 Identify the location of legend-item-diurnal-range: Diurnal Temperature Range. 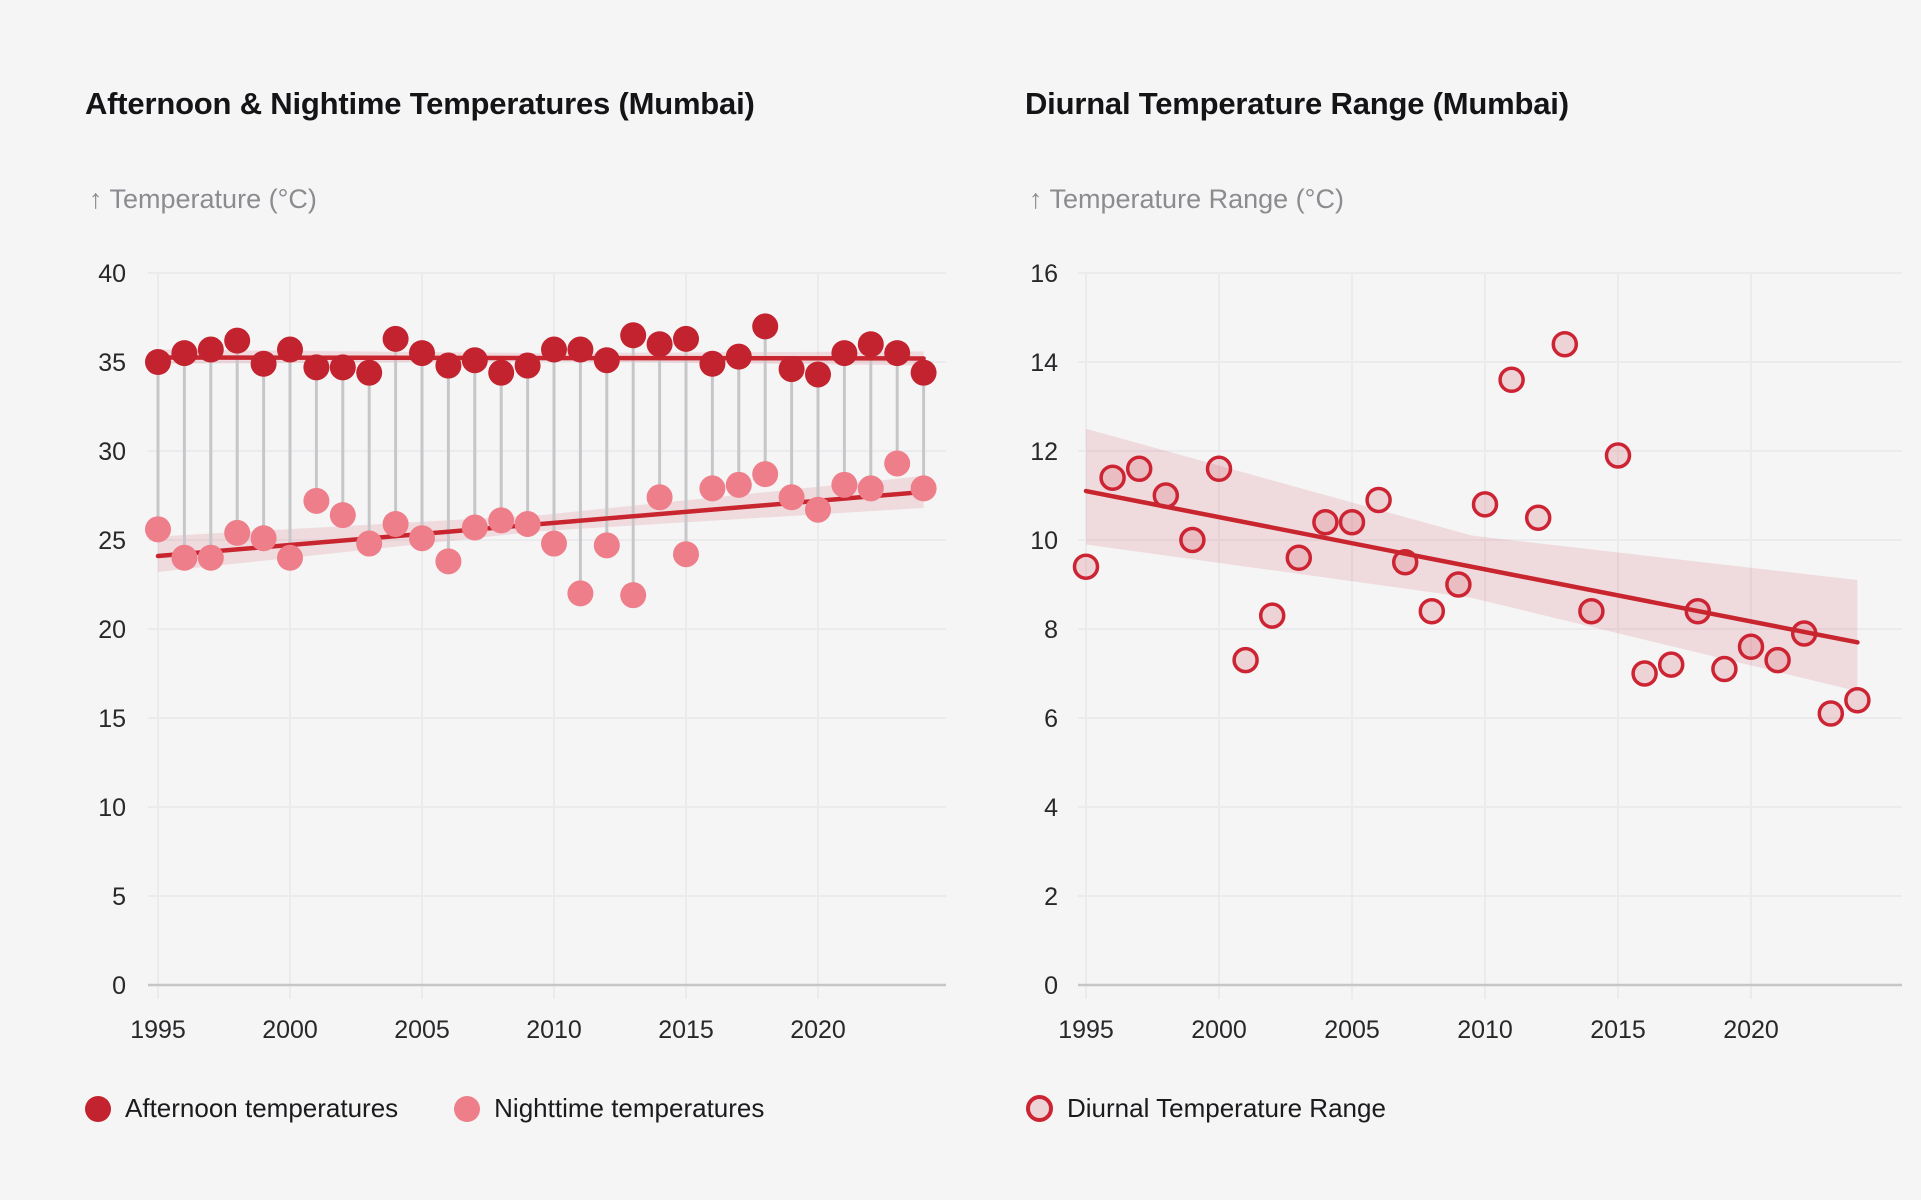
(1206, 1108).